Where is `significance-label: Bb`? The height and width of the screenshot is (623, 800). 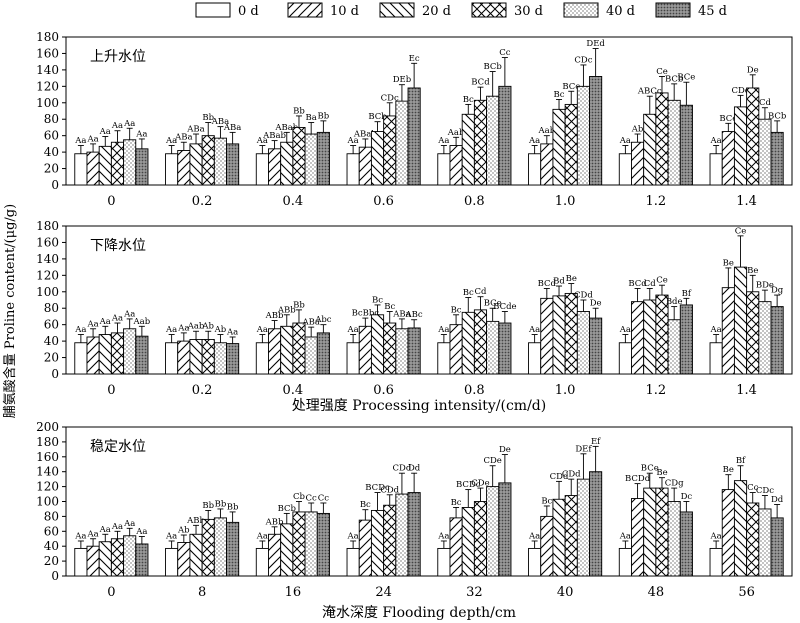 significance-label: Bb is located at coordinates (299, 111).